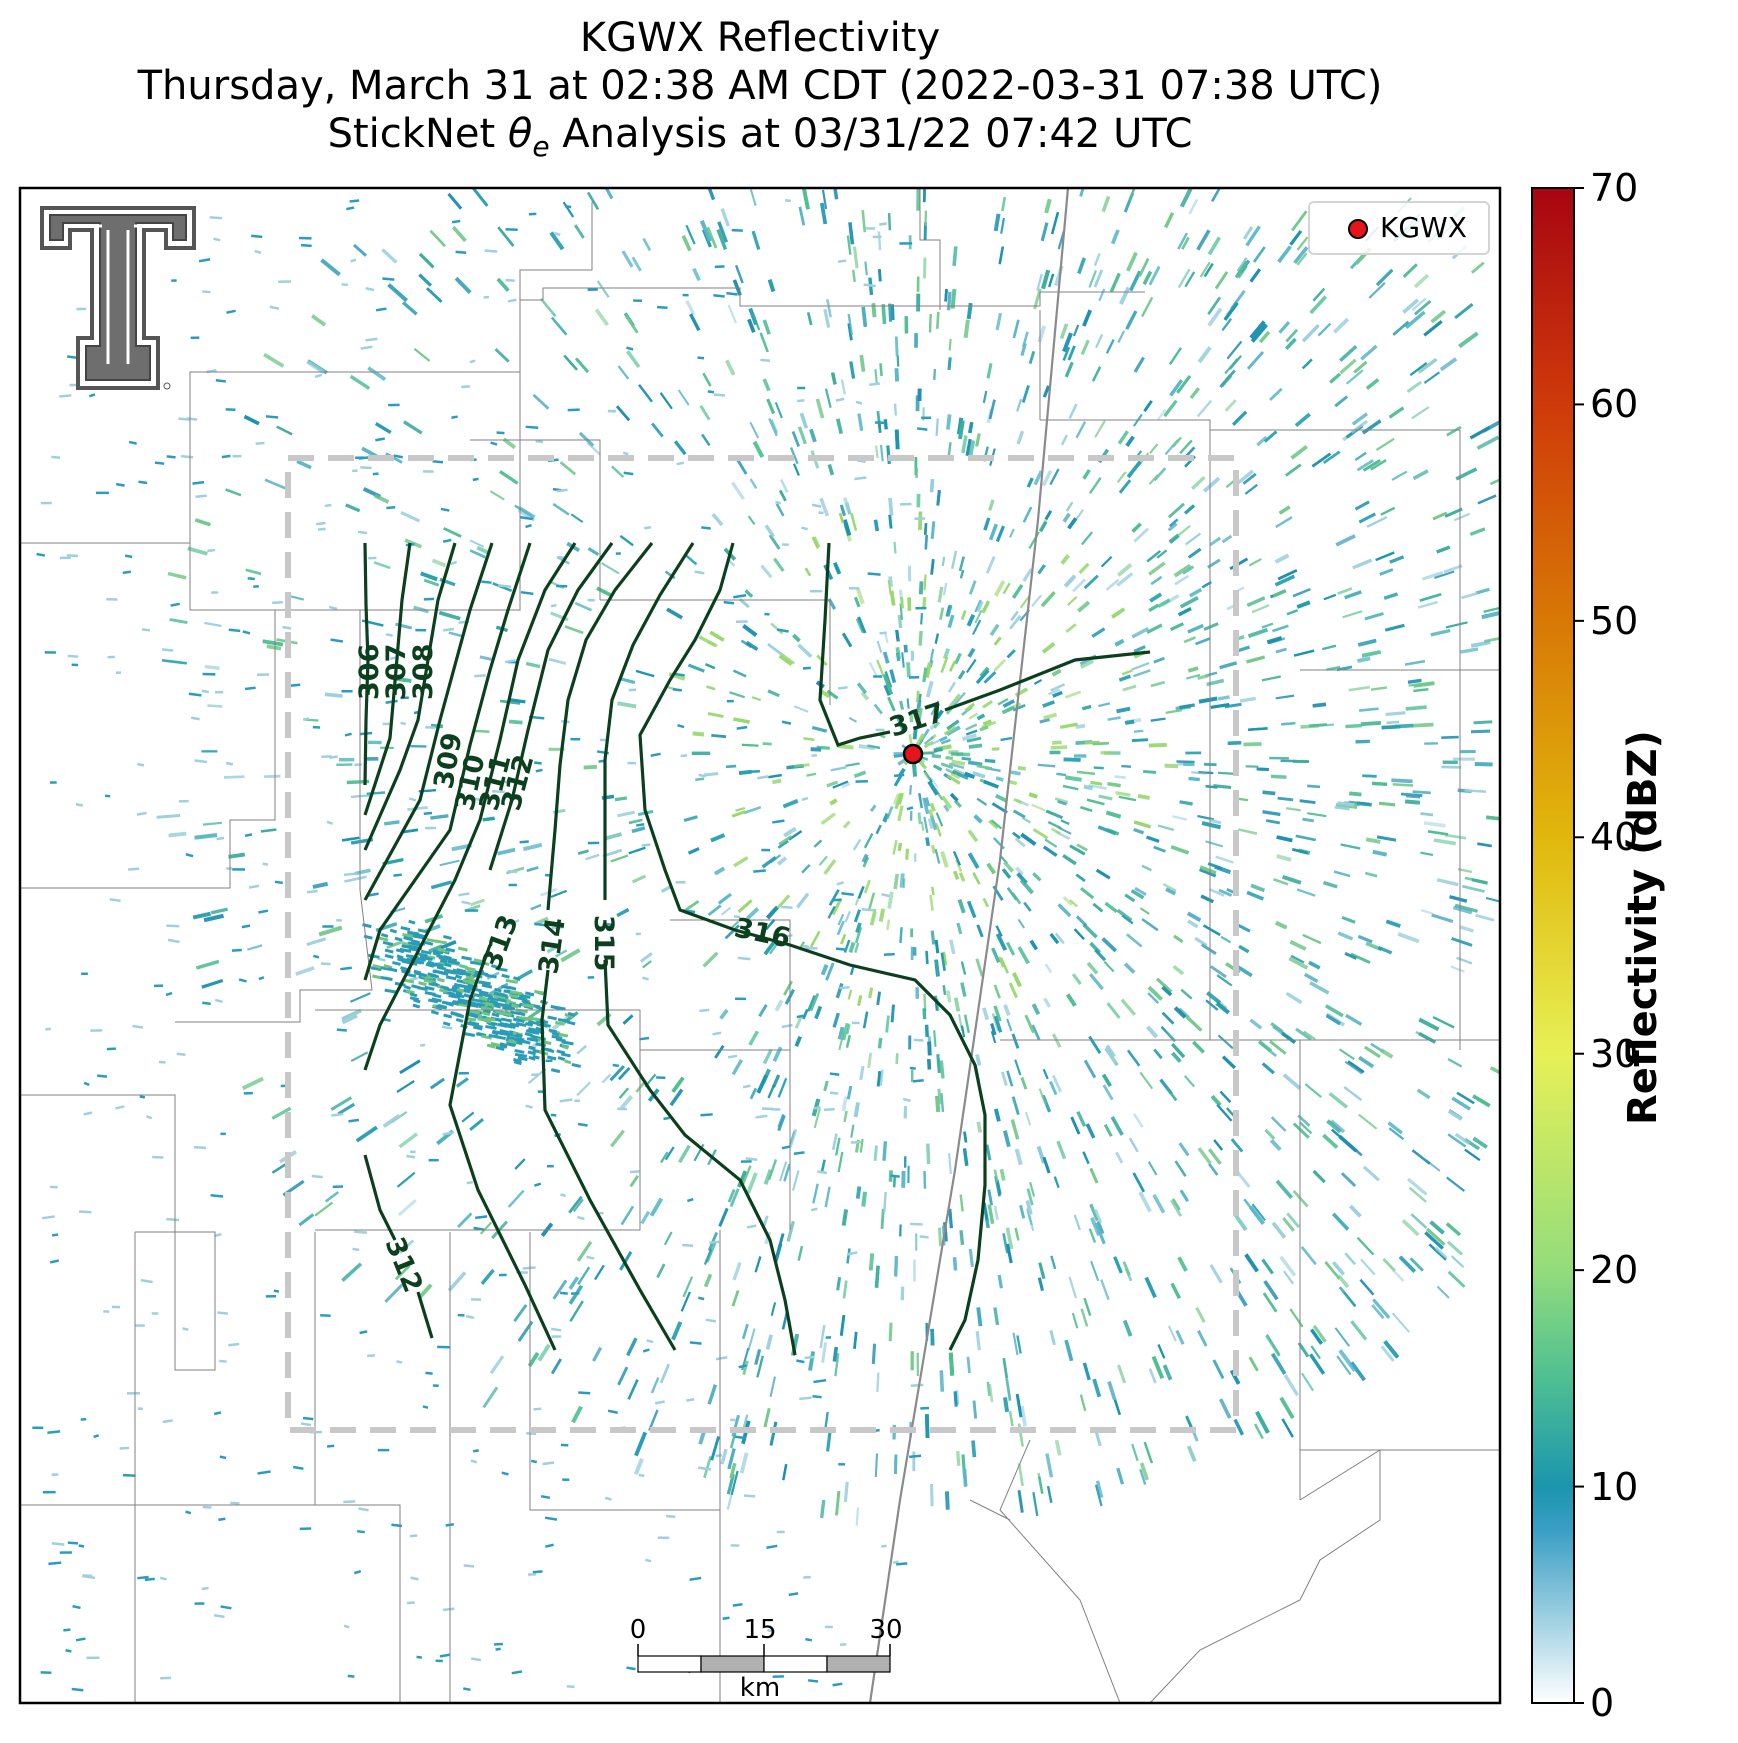 Image resolution: width=1738 pixels, height=1743 pixels. Describe the element at coordinates (118, 298) in the screenshot. I see `texas-tech-logo-icon` at that location.